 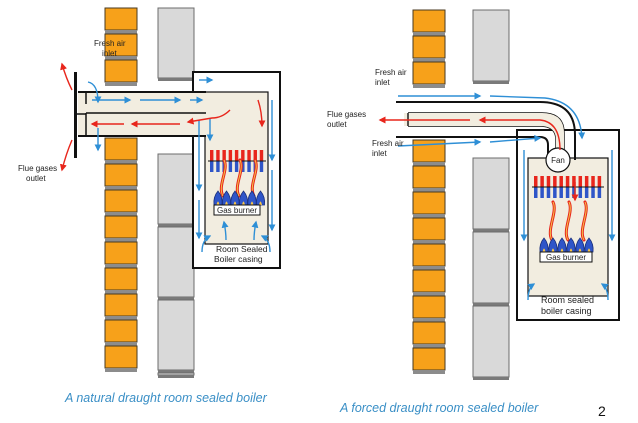 I want to click on right-fresh-air-top-label: Fresh air inlet, so click(x=392, y=77).